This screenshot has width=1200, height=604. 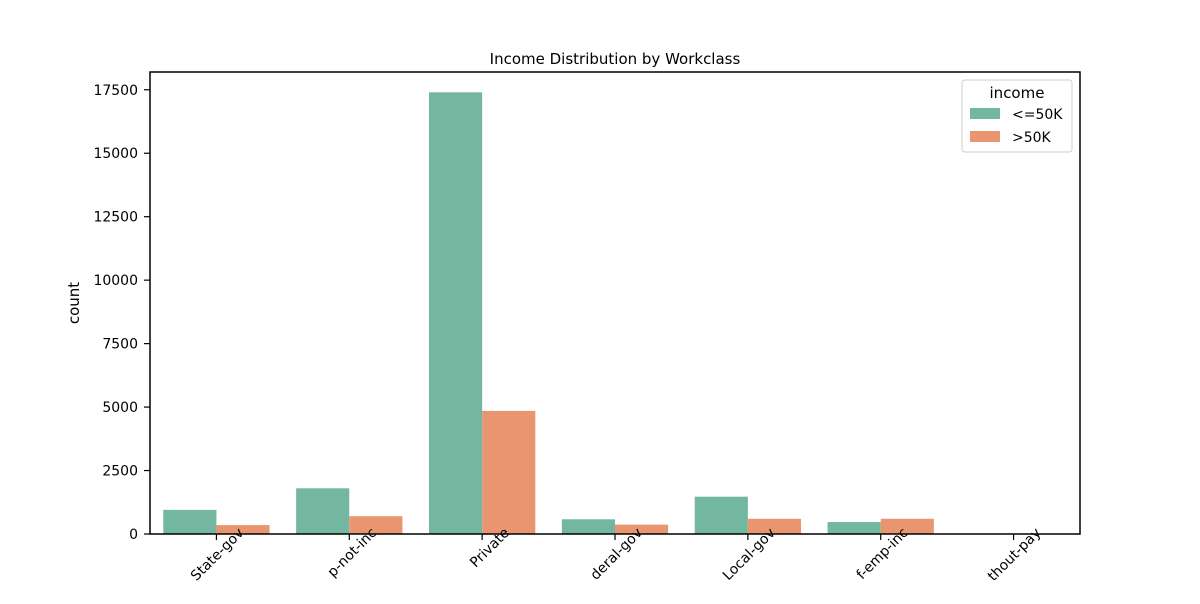 What do you see at coordinates (615, 59) in the screenshot?
I see `chart-title: Income Distribution by Workclass` at bounding box center [615, 59].